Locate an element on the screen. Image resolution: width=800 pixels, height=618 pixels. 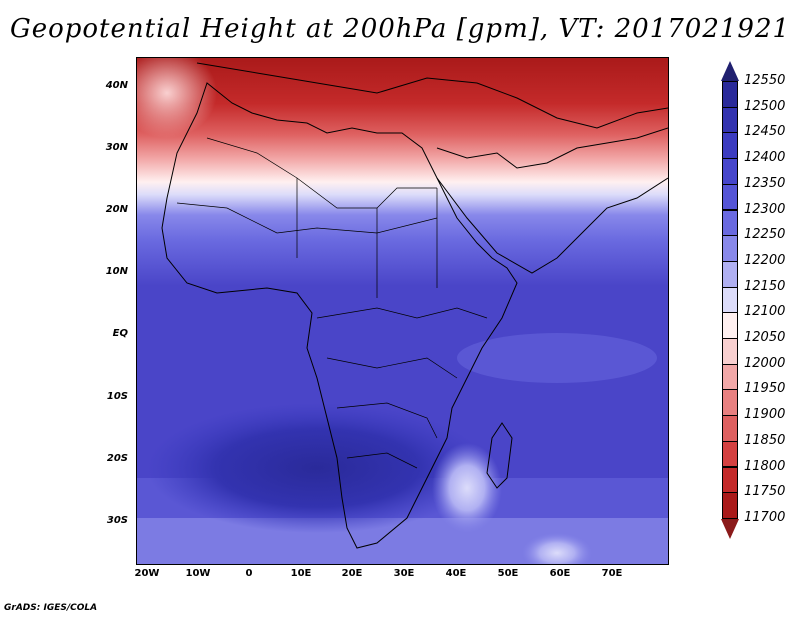
grads-credit: GrADS: IGES/COLA is located at coordinates (51, 608).